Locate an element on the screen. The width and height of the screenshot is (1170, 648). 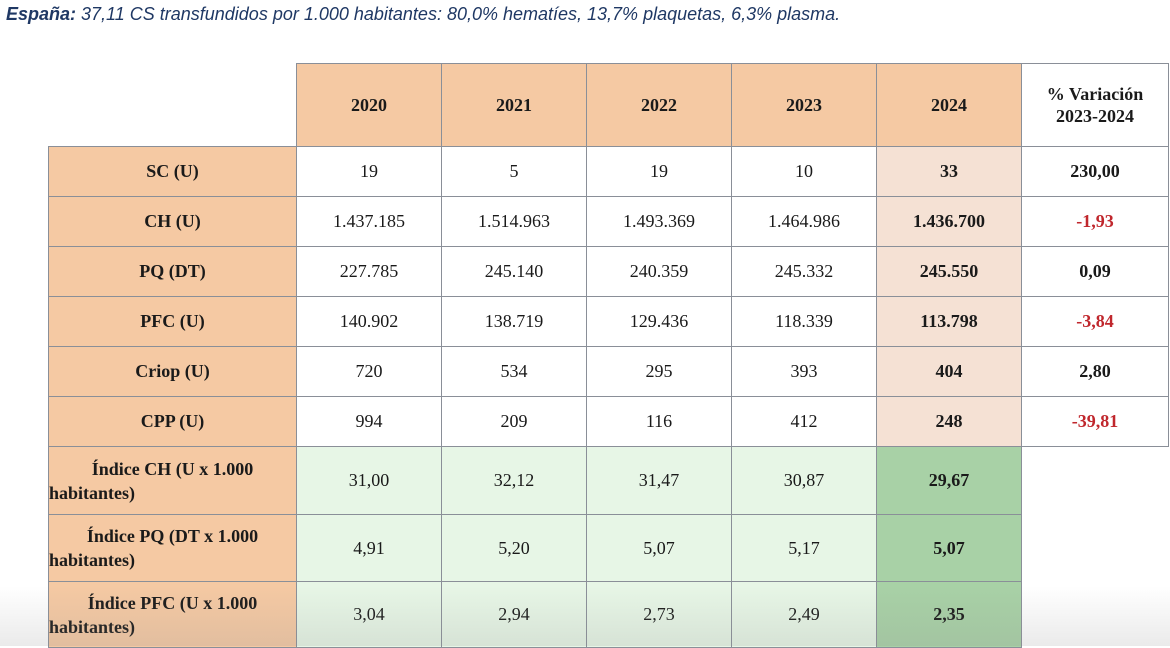
value-cell: 10 is located at coordinates (804, 171).